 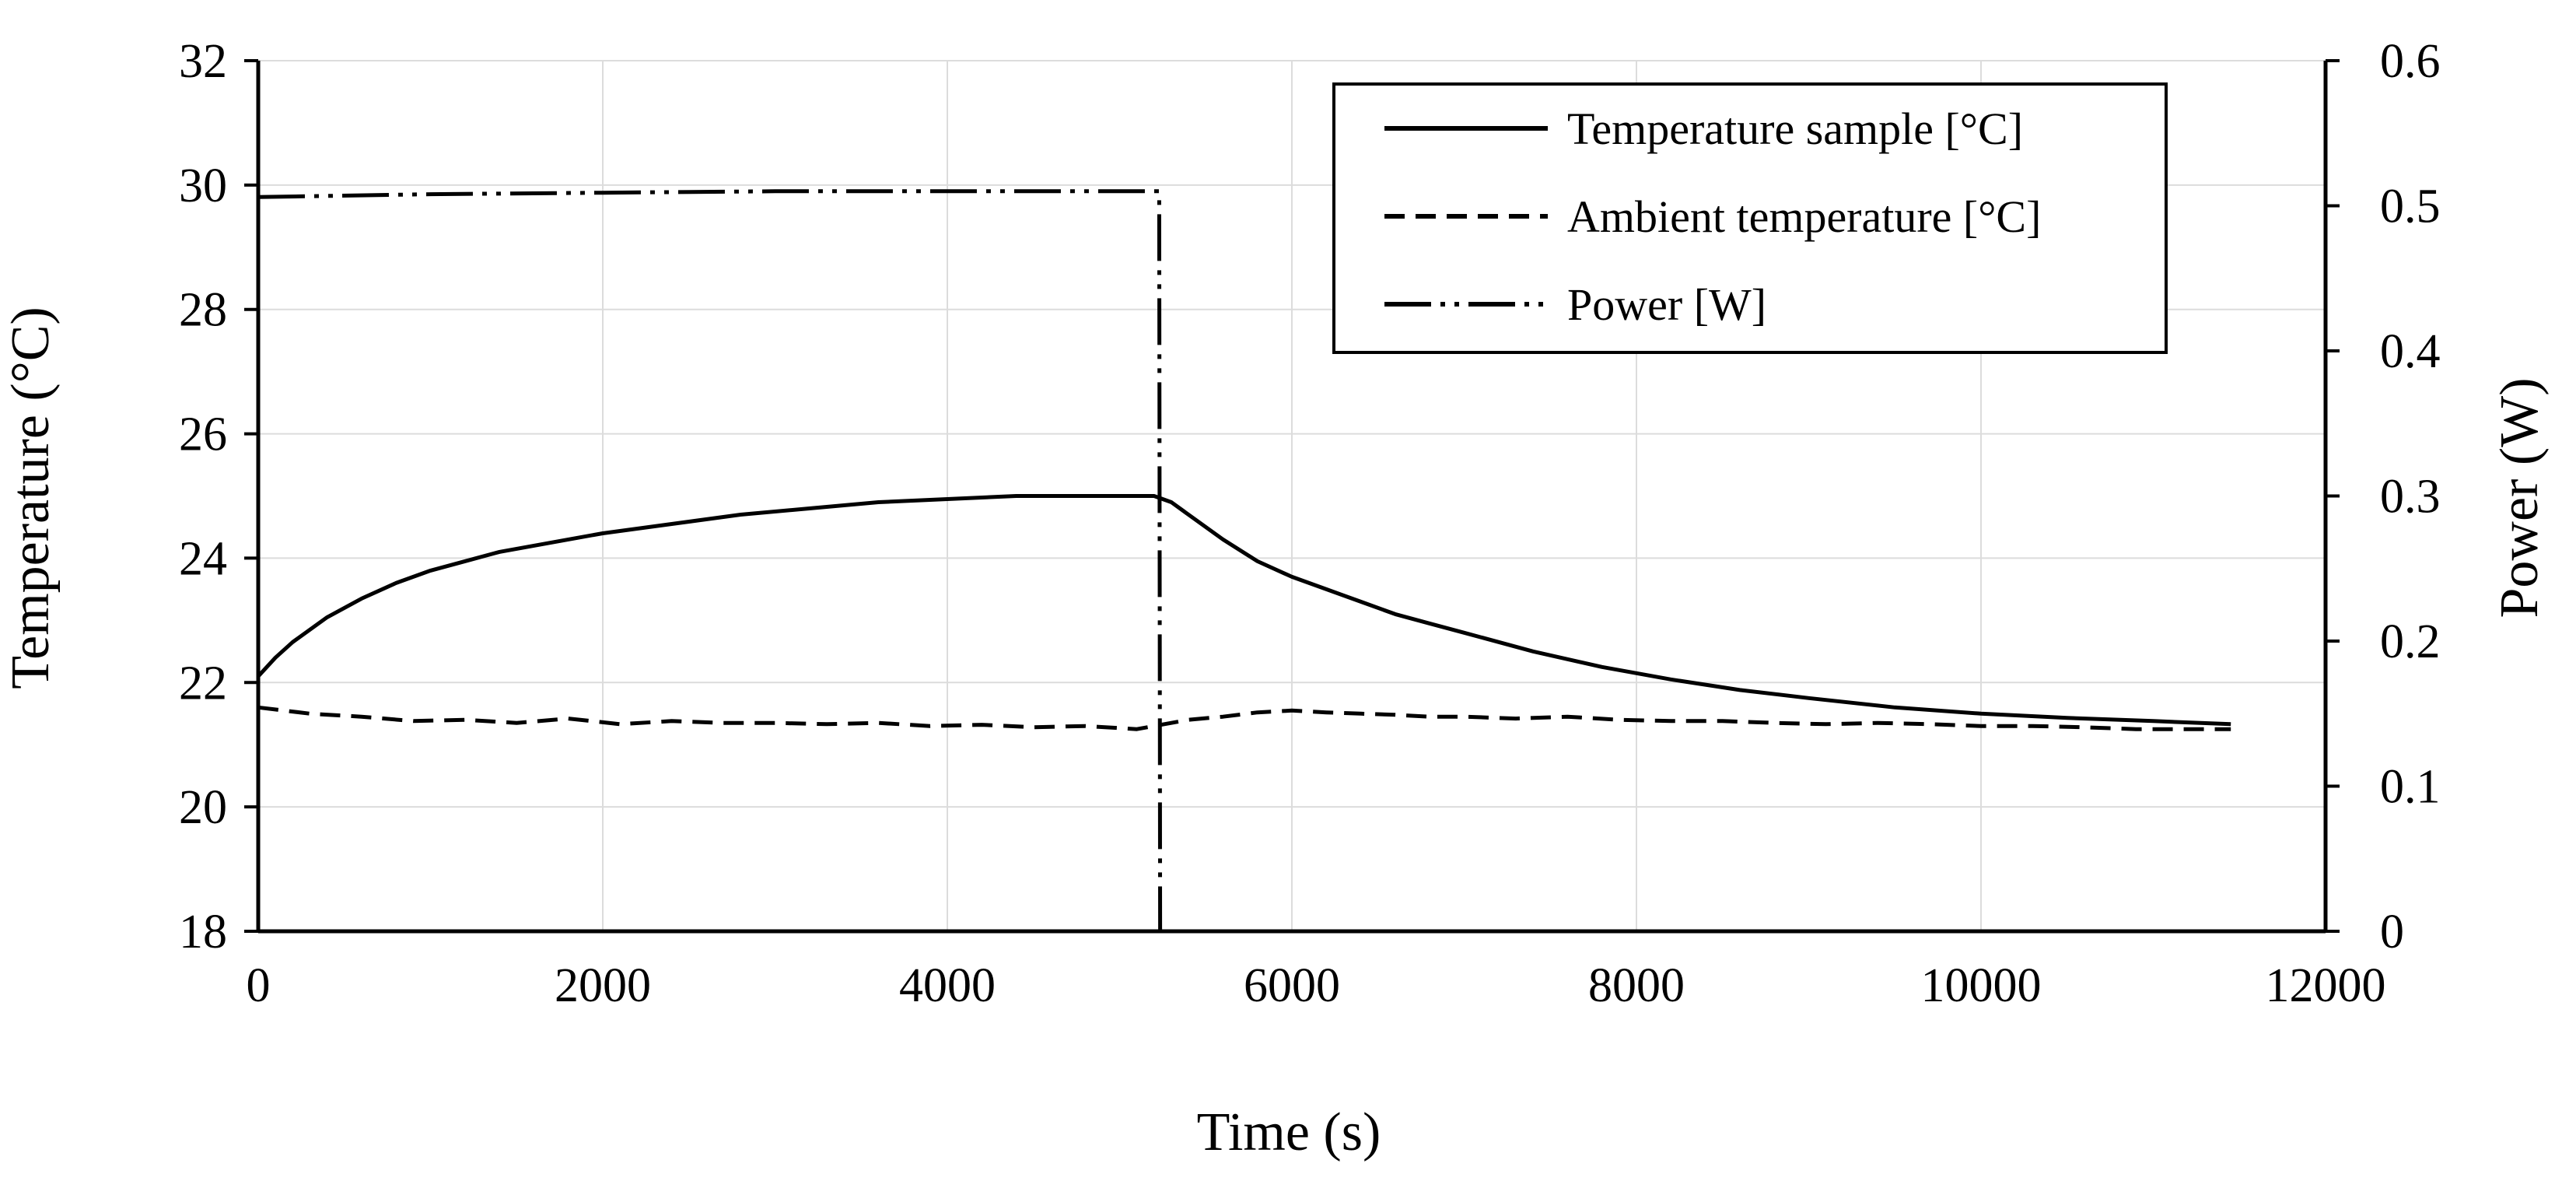 What do you see at coordinates (203, 683) in the screenshot?
I see `left-y-tick-label: 22` at bounding box center [203, 683].